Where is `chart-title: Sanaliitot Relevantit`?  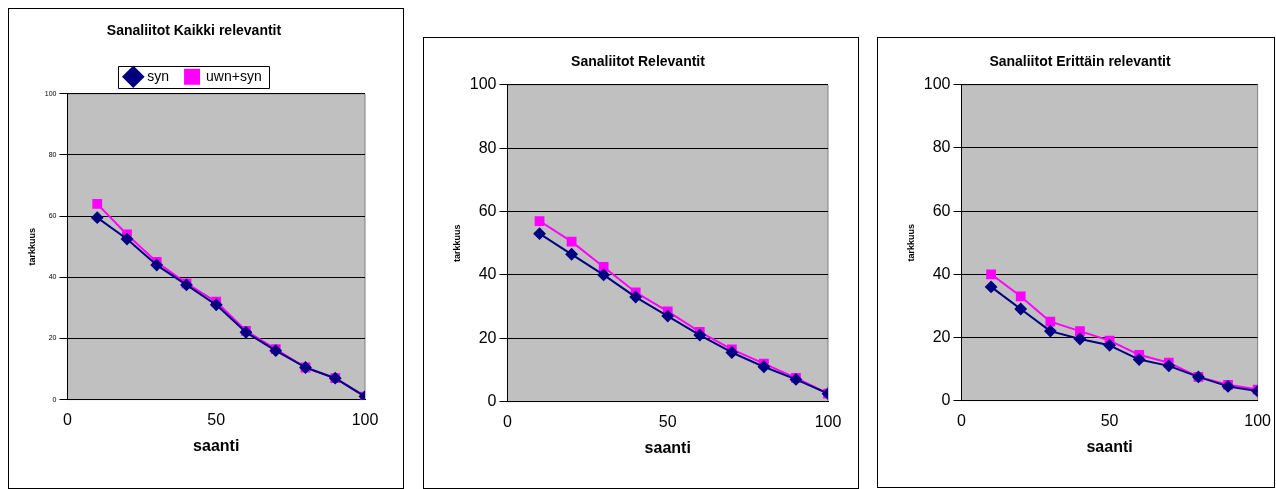
chart-title: Sanaliitot Relevantit is located at coordinates (638, 61).